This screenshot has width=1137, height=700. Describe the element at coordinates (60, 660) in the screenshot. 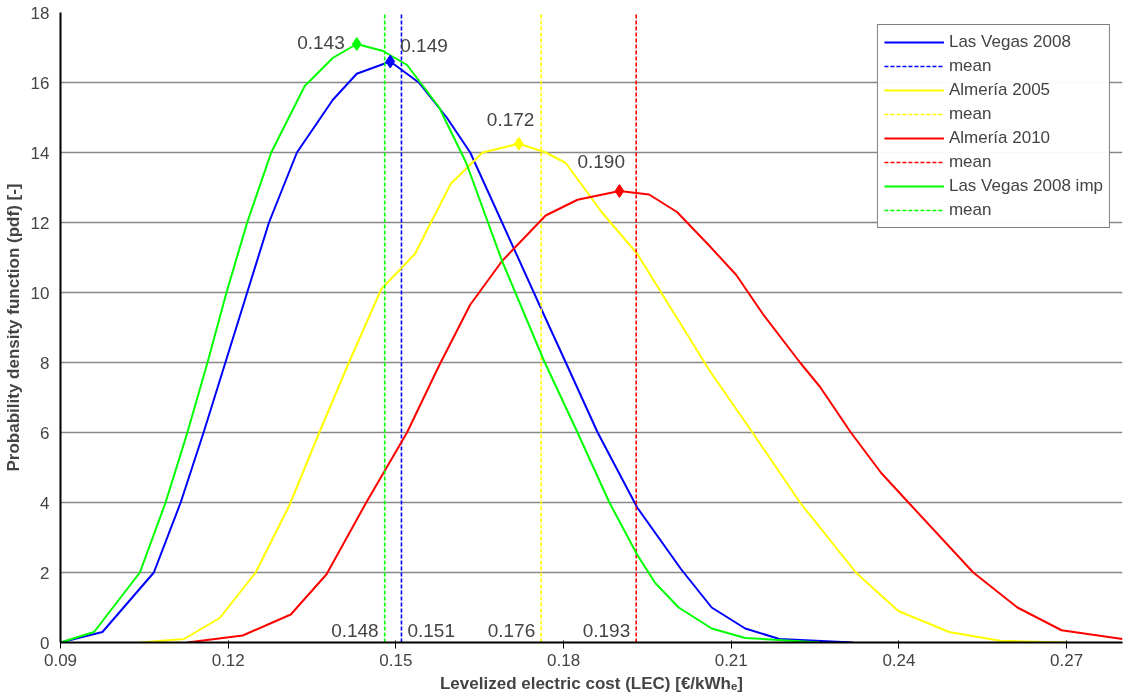

I see `x-tick-label: 0.09` at that location.